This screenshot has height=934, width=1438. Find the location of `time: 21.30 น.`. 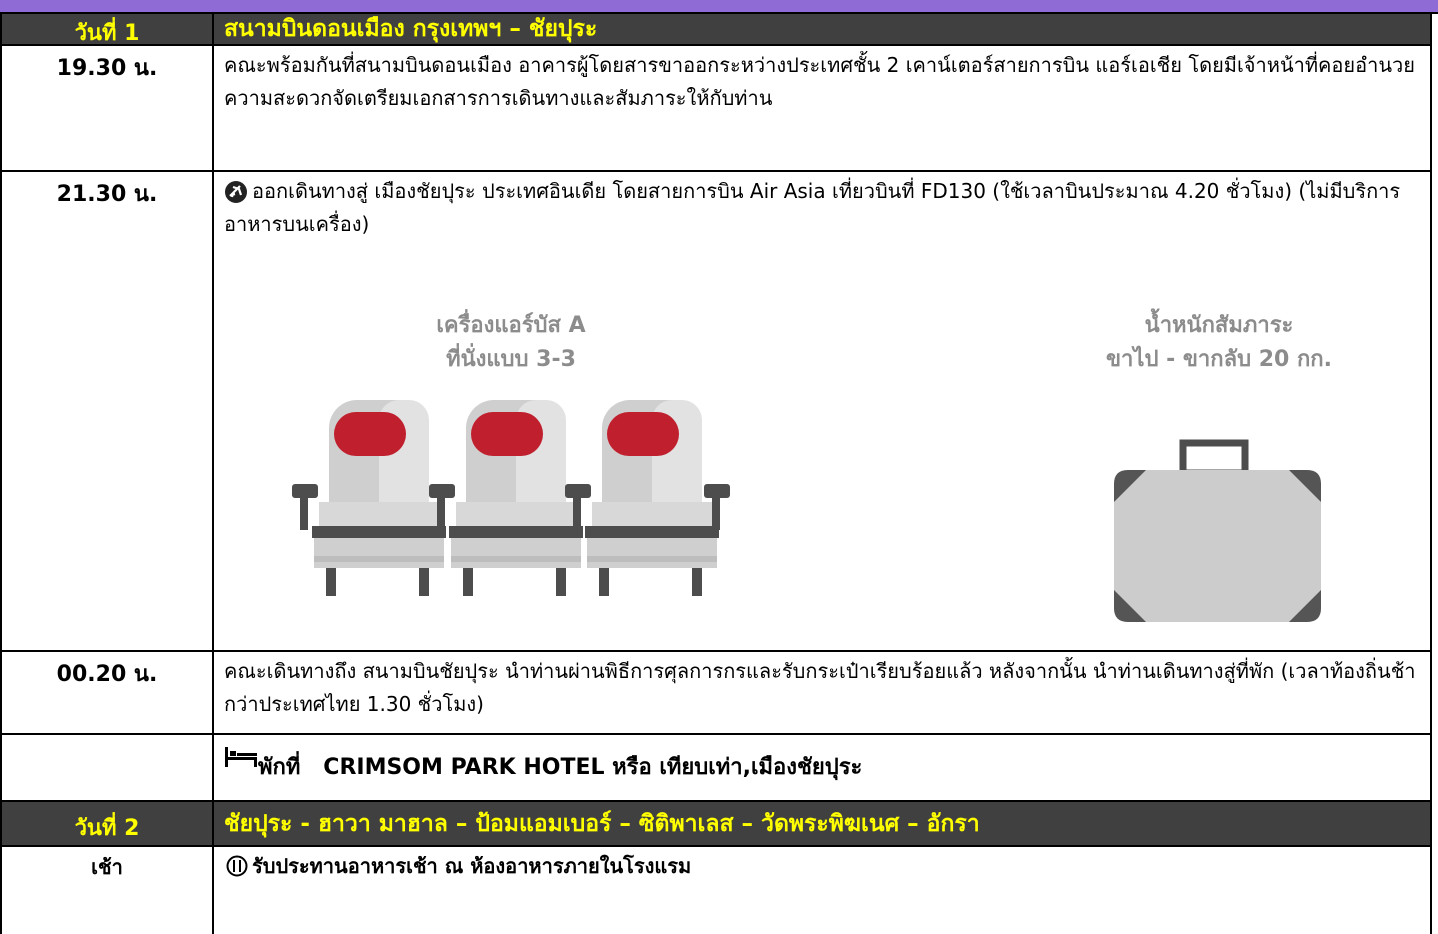

time: 21.30 น. is located at coordinates (108, 411).